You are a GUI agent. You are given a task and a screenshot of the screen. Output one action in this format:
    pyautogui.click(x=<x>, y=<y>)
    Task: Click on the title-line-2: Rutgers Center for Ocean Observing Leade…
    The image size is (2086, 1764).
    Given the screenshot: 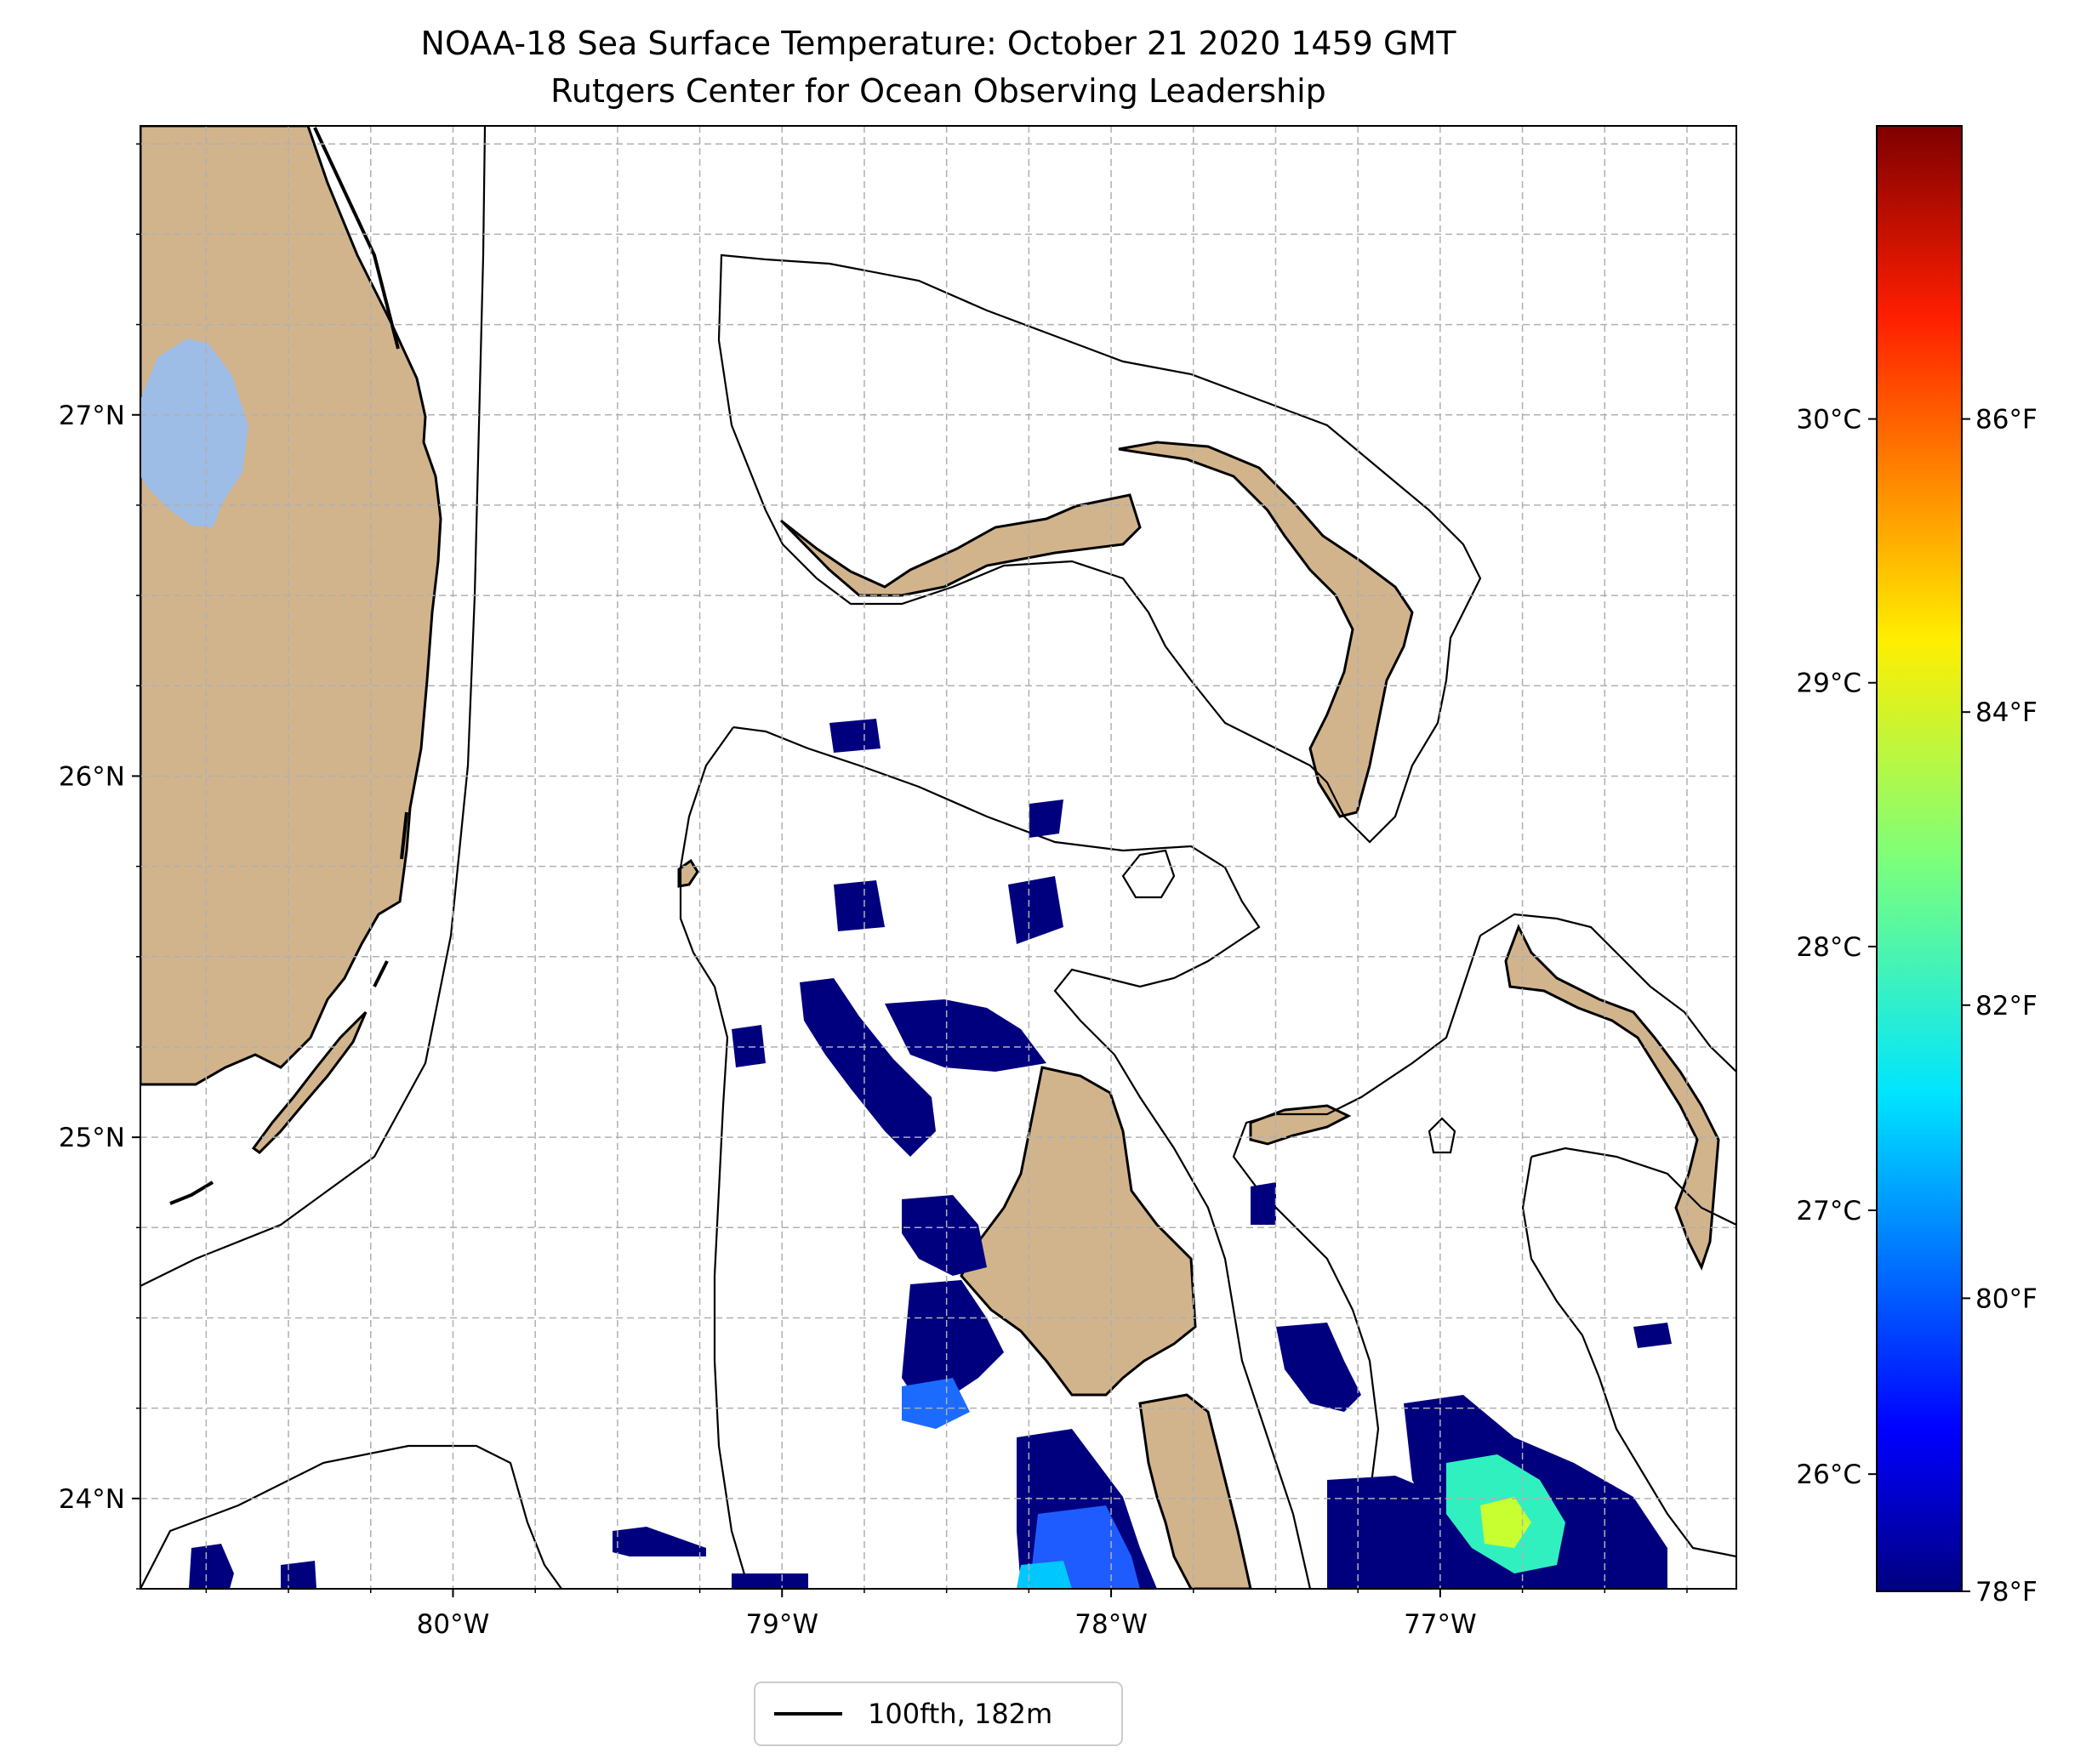 What is the action you would take?
    pyautogui.click(x=938, y=91)
    